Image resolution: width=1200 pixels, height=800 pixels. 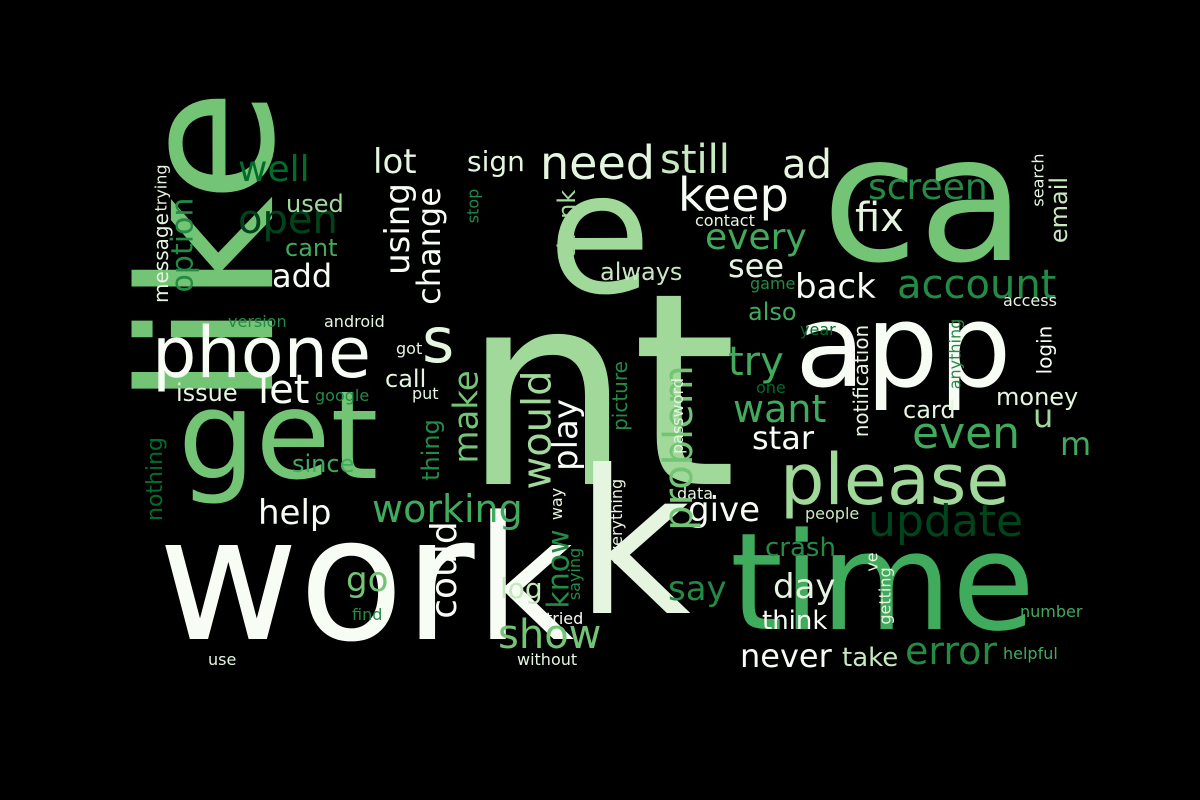 What do you see at coordinates (617, 522) in the screenshot?
I see `word-everything: everything` at bounding box center [617, 522].